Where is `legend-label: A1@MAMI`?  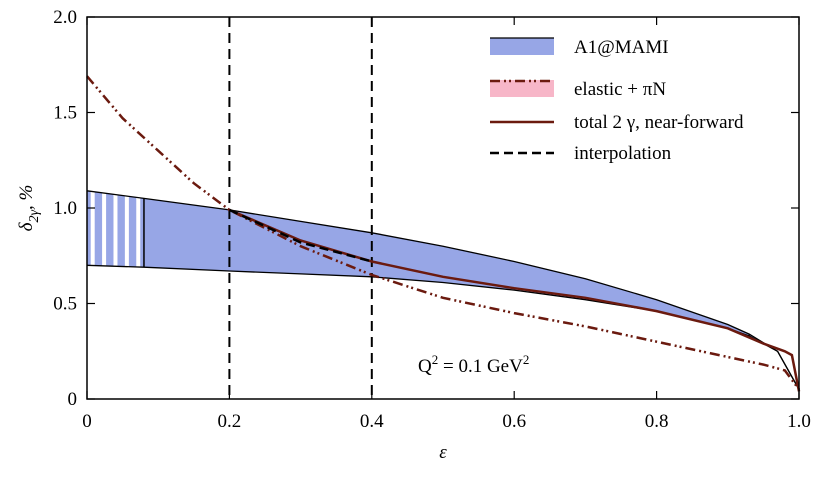 legend-label: A1@MAMI is located at coordinates (621, 47).